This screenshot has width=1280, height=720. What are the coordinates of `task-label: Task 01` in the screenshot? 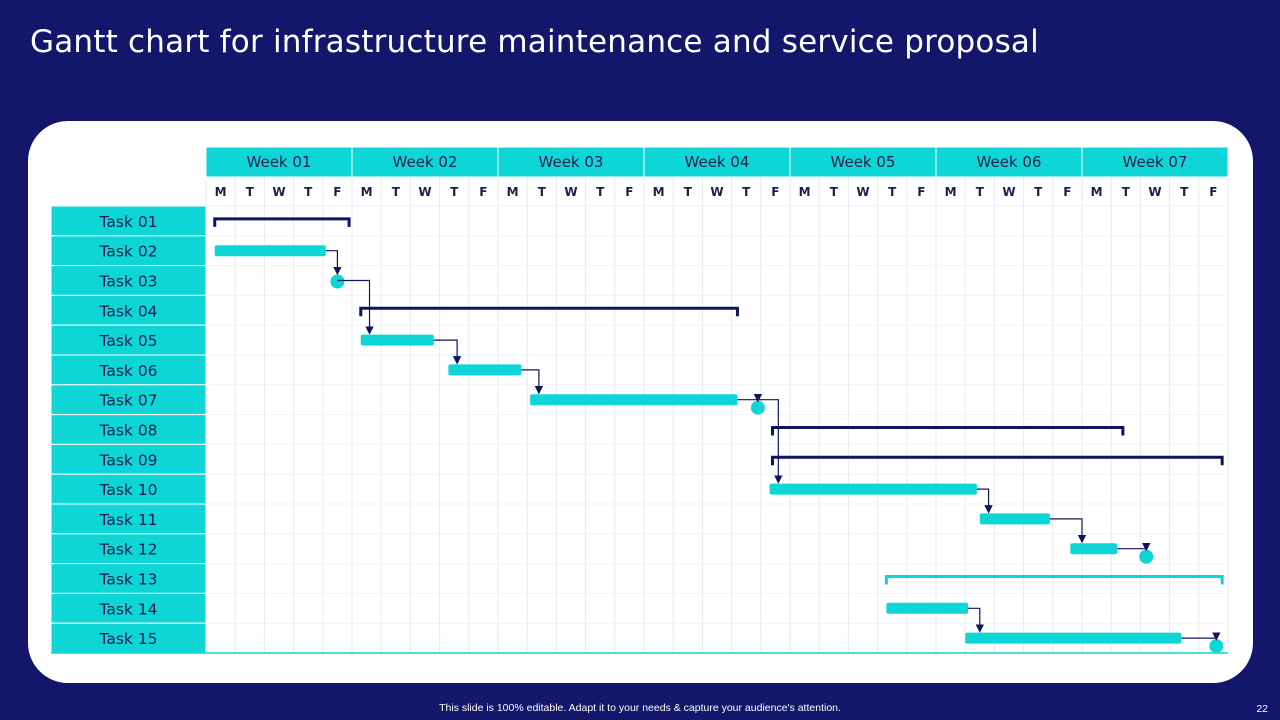 It's located at (127, 222).